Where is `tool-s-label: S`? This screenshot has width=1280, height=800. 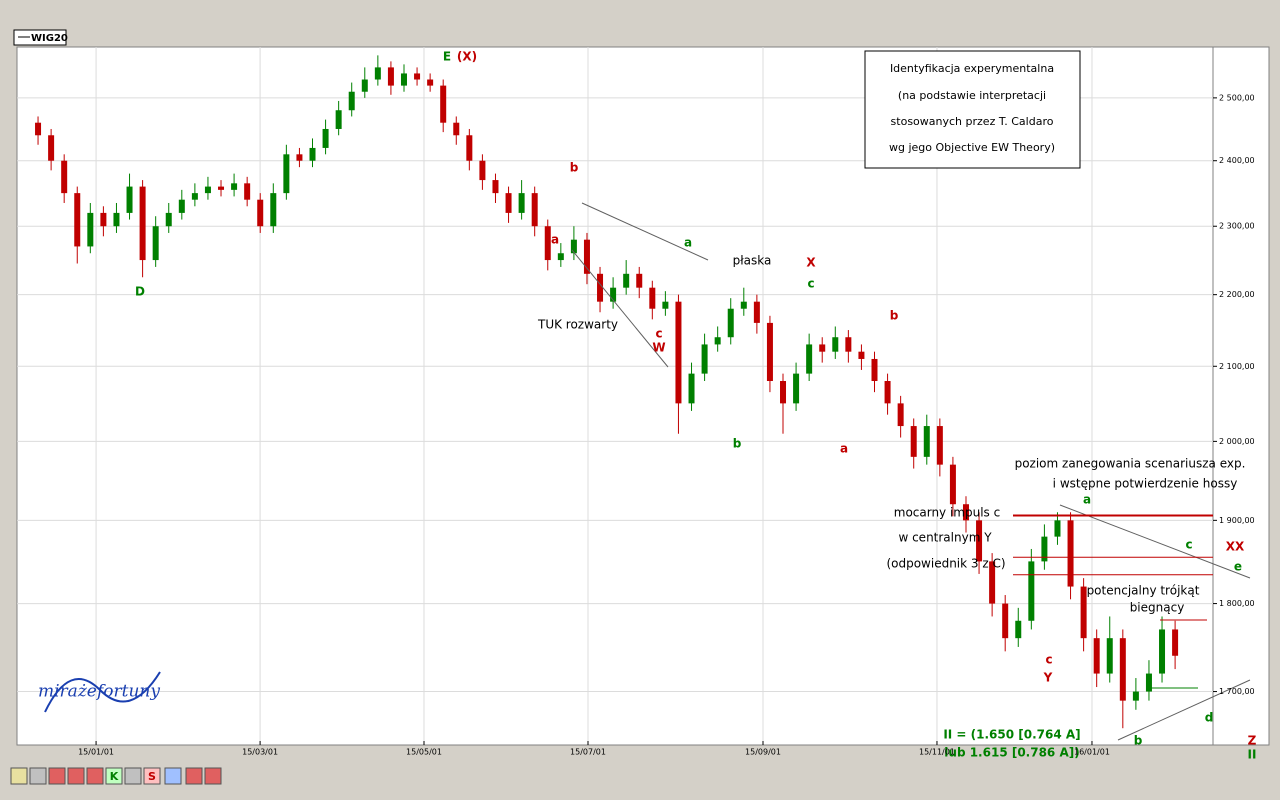
tool-s-label: S is located at coordinates (152, 776).